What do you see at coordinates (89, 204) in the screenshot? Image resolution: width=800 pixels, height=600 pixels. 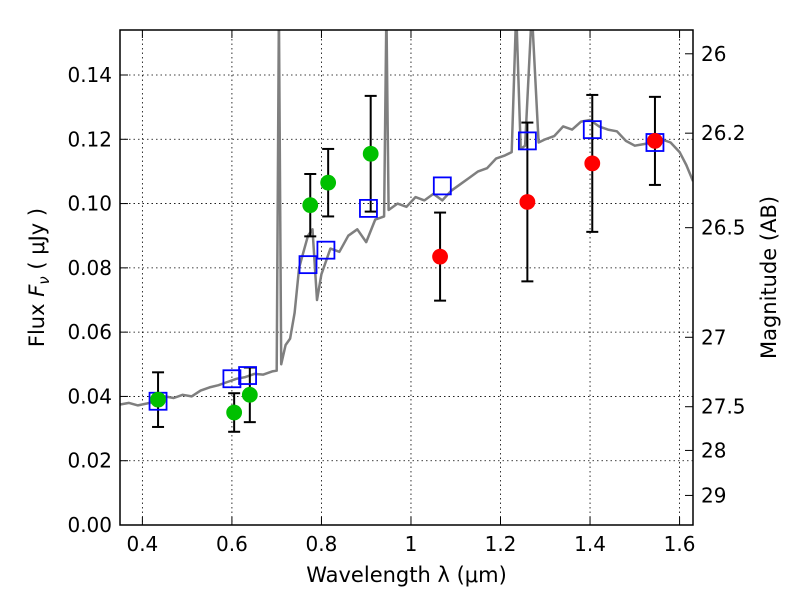 I see `y-tick-label: 0.10` at bounding box center [89, 204].